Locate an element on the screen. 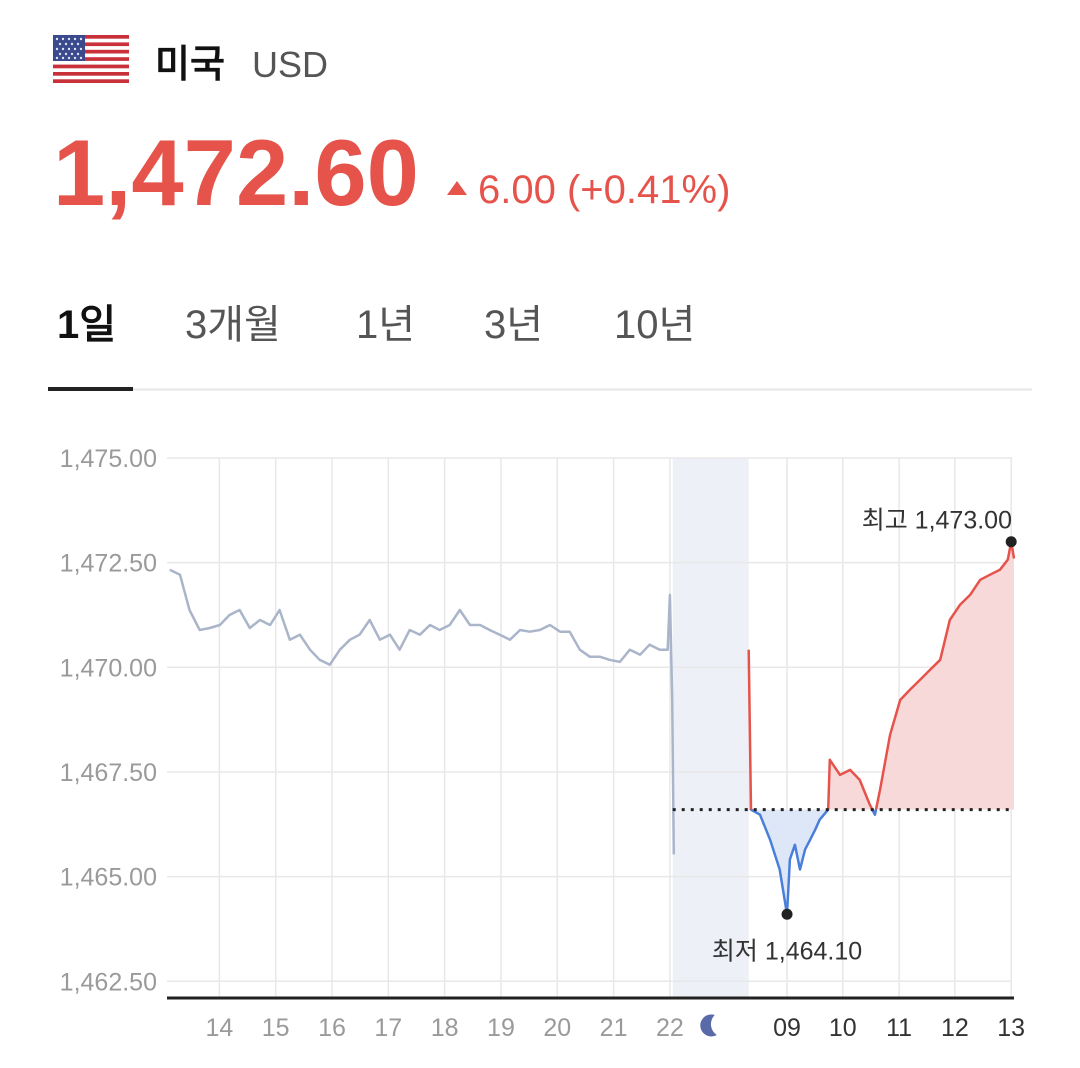 The width and height of the screenshot is (1080, 1068). y-tick-label: 1,462.50 is located at coordinates (108, 982).